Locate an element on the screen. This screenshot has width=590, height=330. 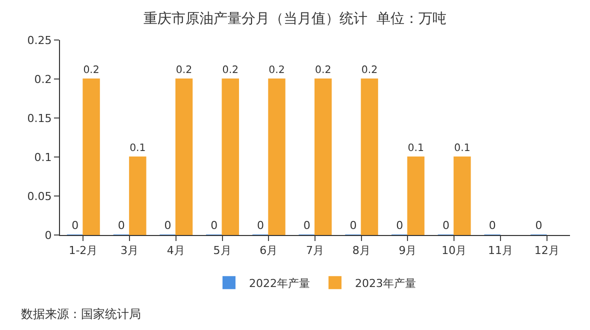
y-tick-label: 0.2 is located at coordinates (43, 79).